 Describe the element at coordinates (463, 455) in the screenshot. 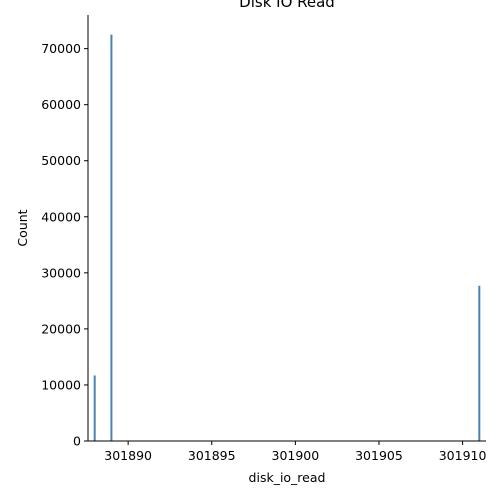

I see `x-tick-label: 301910` at that location.